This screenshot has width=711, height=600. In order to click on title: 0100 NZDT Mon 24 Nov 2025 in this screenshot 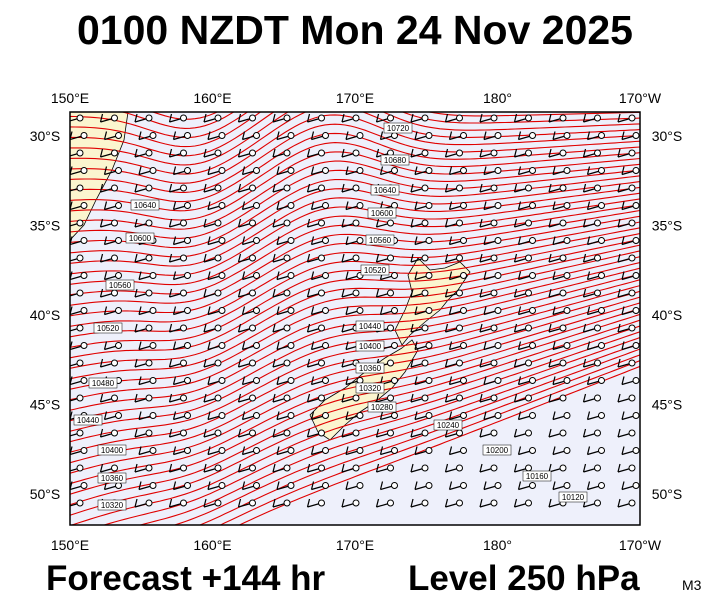, I will do `click(355, 30)`.